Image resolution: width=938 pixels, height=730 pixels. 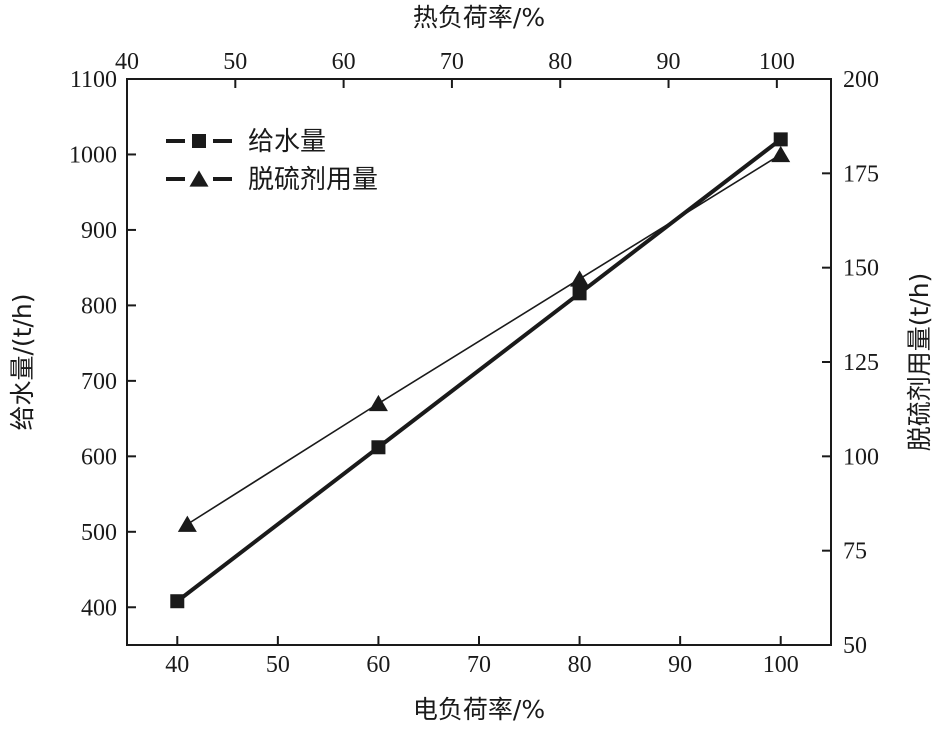 What do you see at coordinates (235, 62) in the screenshot?
I see `top-x-tick-label: 50` at bounding box center [235, 62].